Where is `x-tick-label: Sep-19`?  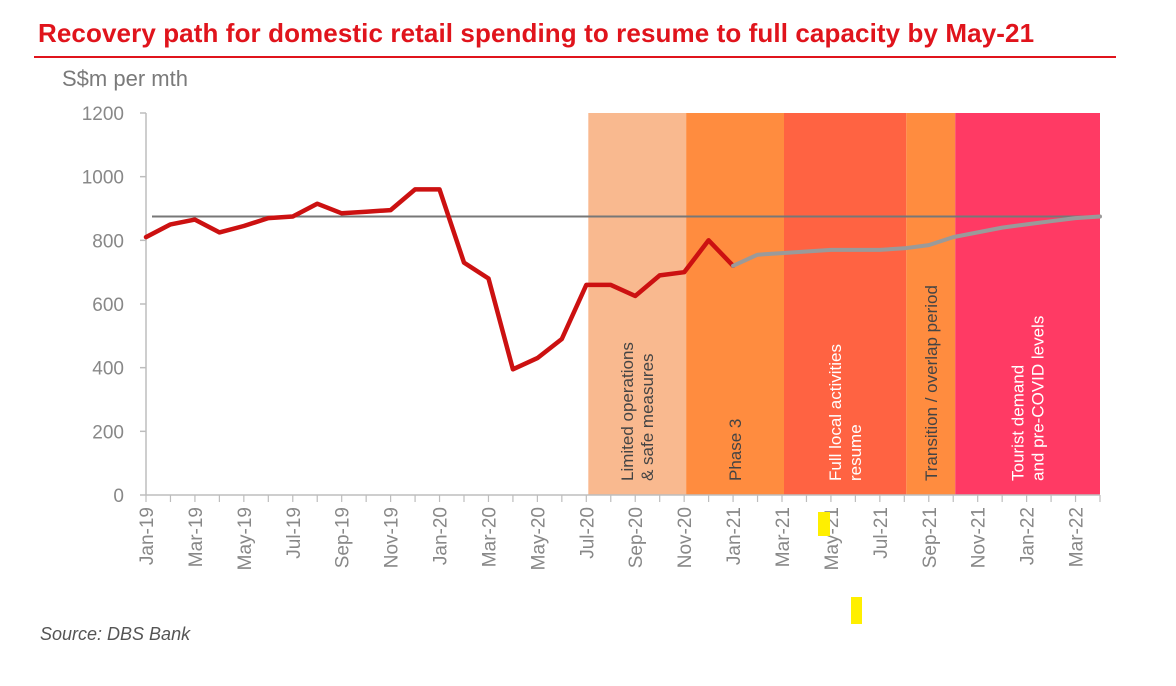 x-tick-label: Sep-19 is located at coordinates (343, 537).